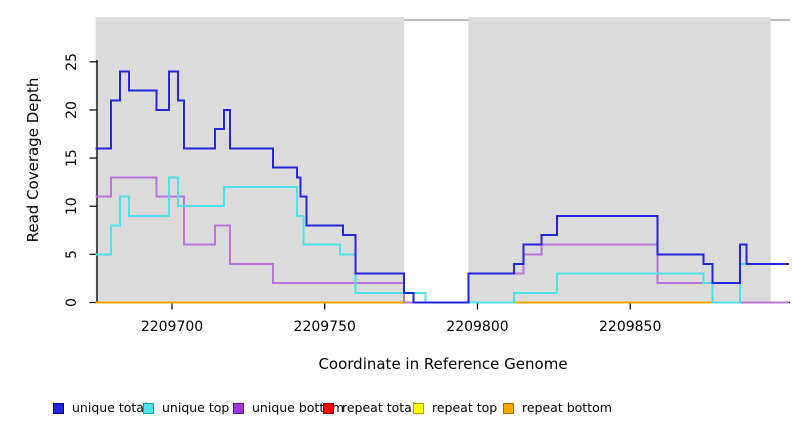 This screenshot has height=432, width=792. Describe the element at coordinates (33, 160) in the screenshot. I see `y-axis-title: Read Coverage Depth` at that location.